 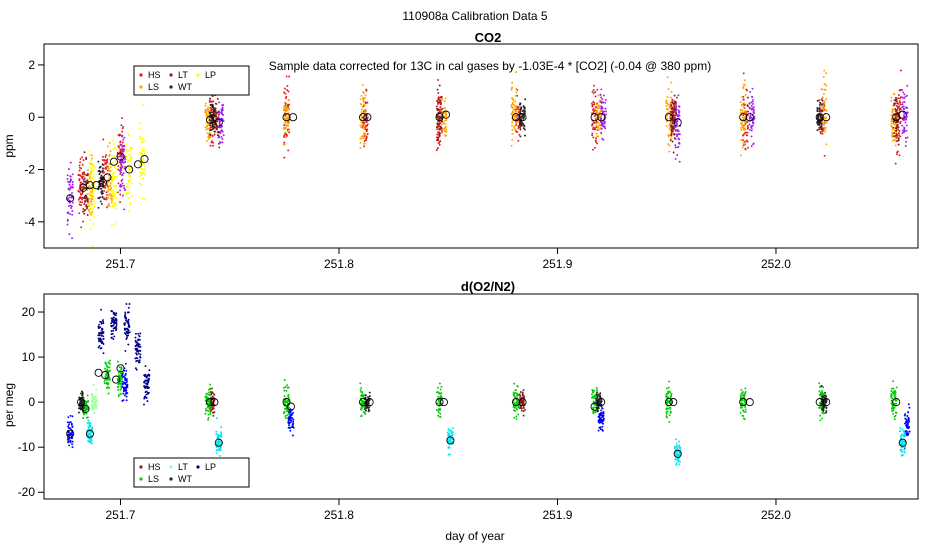 I want to click on x-axis-label: day of year, so click(x=474, y=536).